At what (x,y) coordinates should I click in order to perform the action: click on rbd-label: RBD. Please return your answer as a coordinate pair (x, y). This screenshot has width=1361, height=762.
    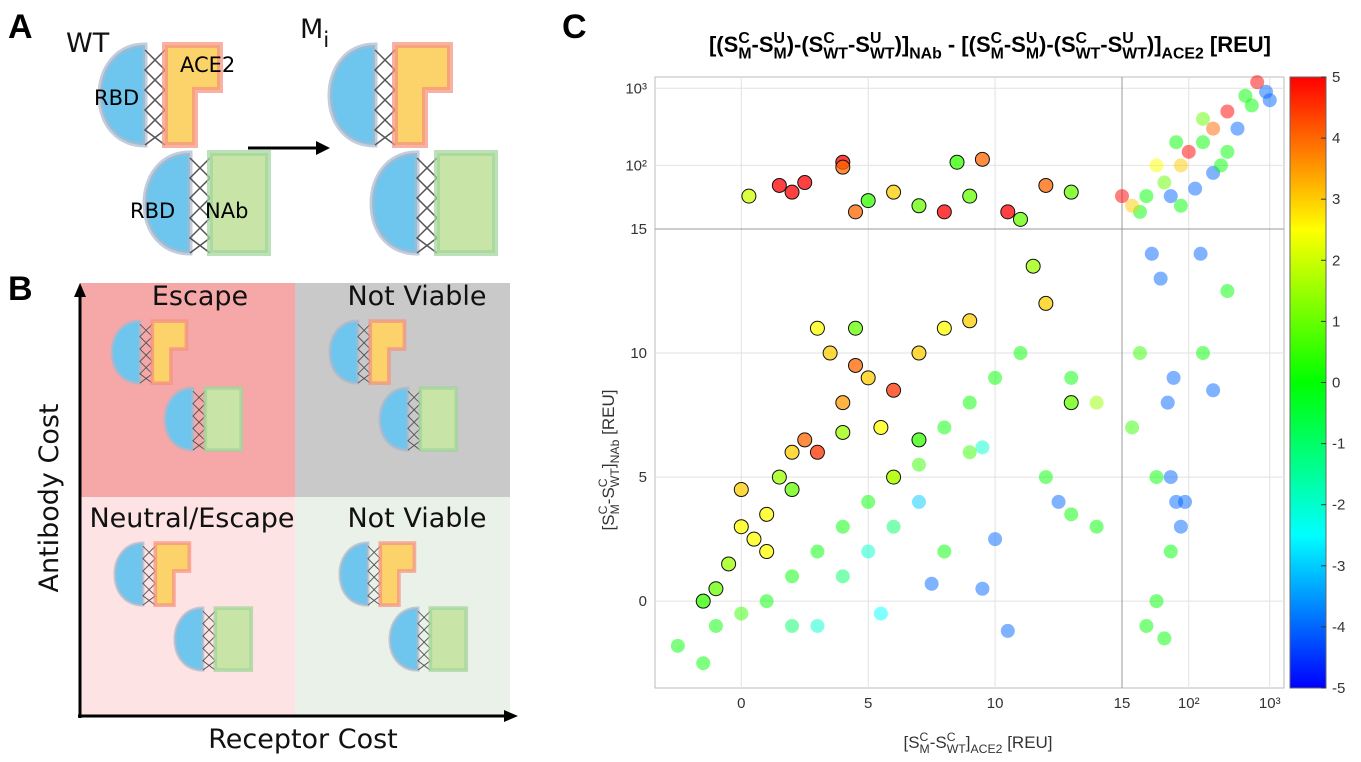
    Looking at the image, I should click on (116, 98).